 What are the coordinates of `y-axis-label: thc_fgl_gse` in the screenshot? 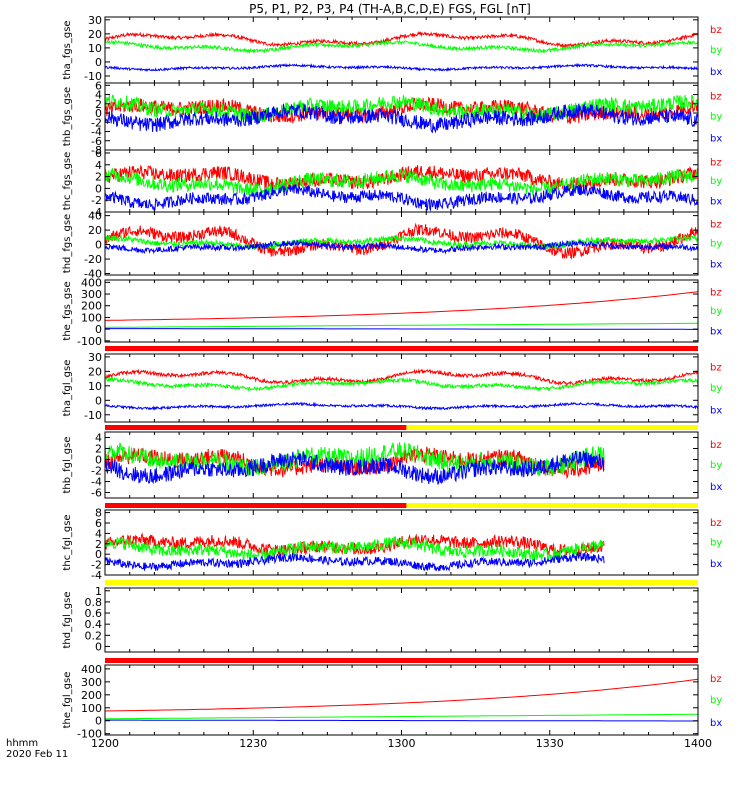 It's located at (67, 542).